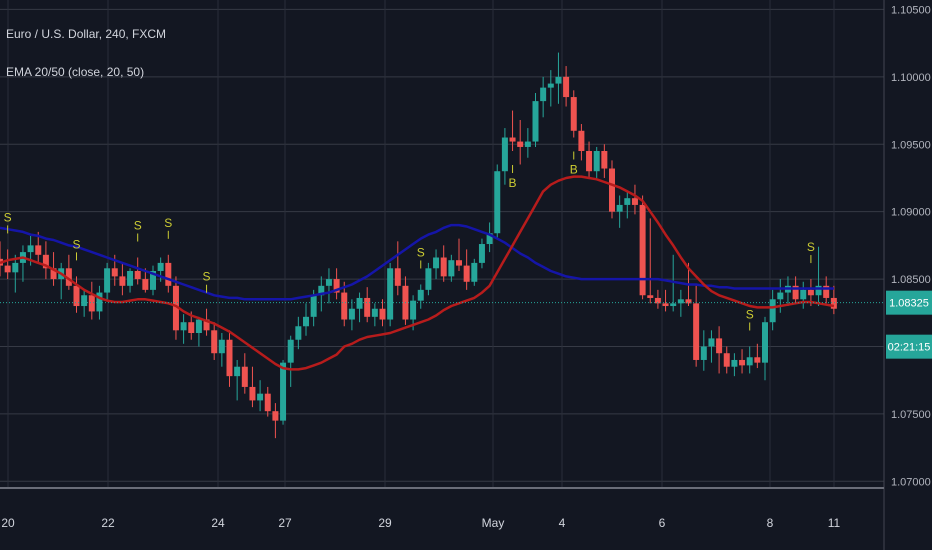 Image resolution: width=932 pixels, height=550 pixels. What do you see at coordinates (108, 523) in the screenshot?
I see `time-tick-label: 22` at bounding box center [108, 523].